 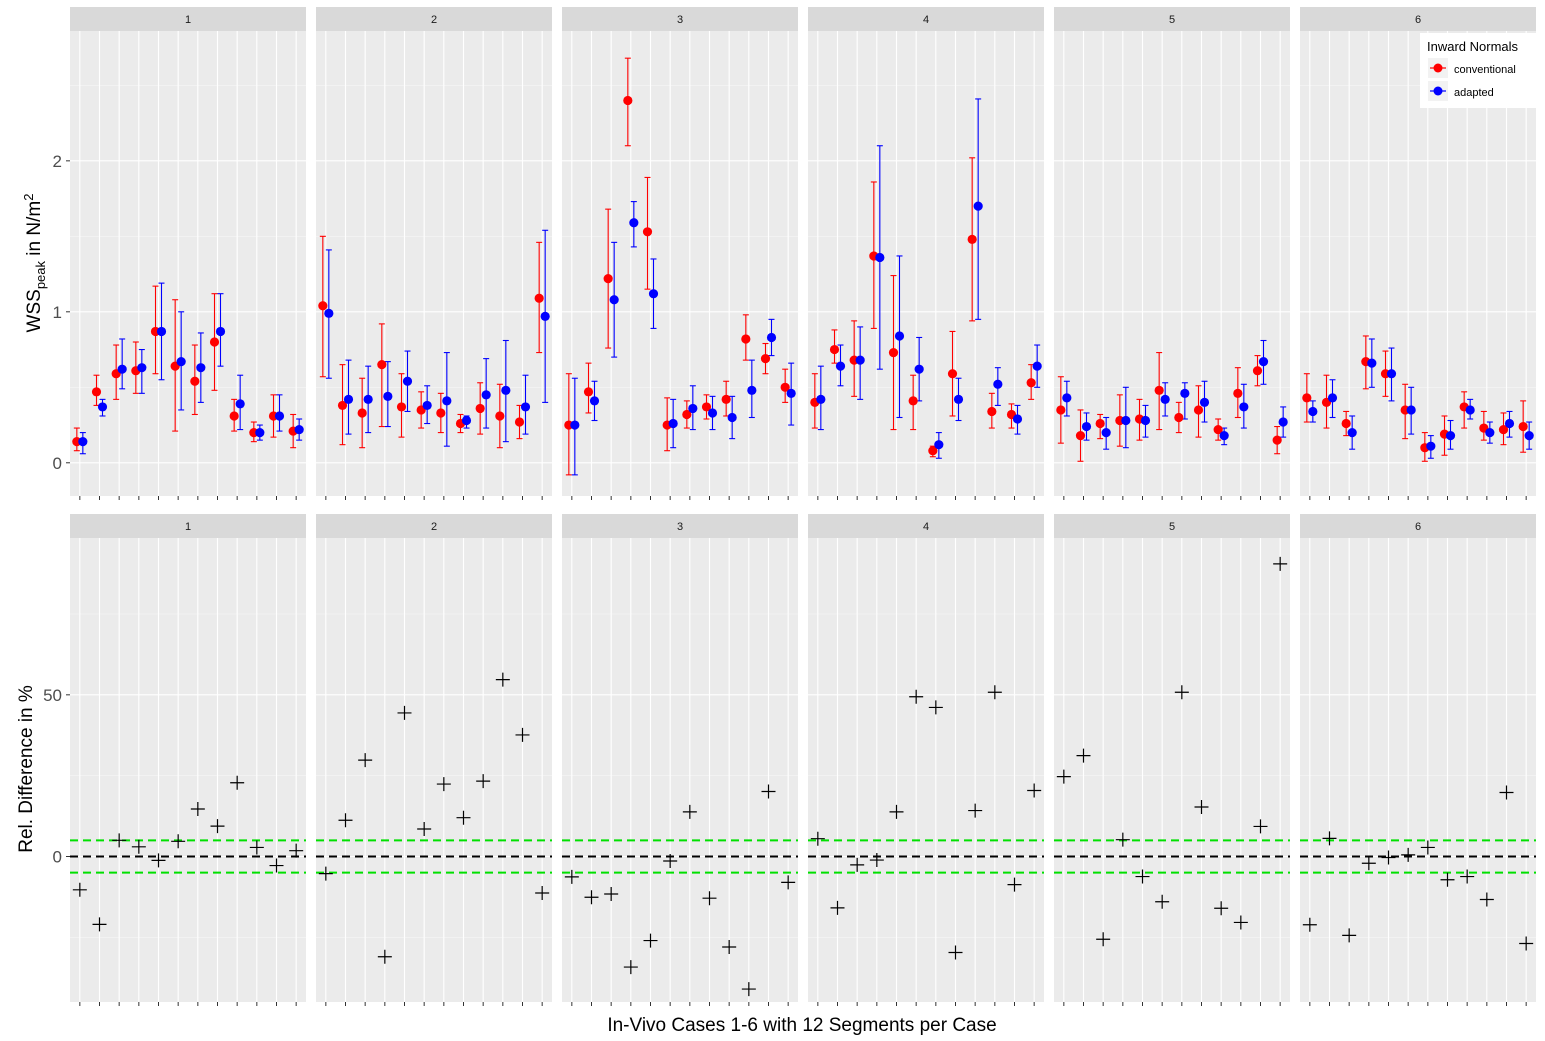 What do you see at coordinates (57, 463) in the screenshot?
I see `y-tick-label: 0` at bounding box center [57, 463].